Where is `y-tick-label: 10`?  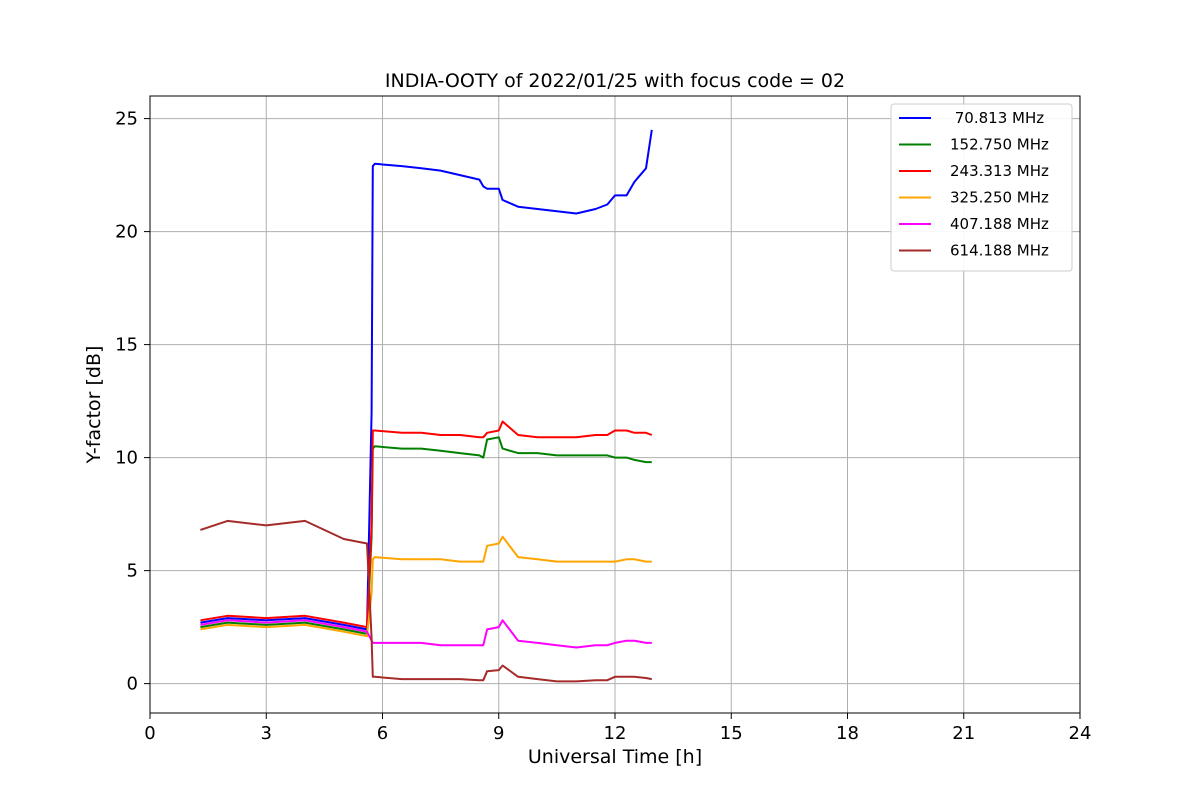
y-tick-label: 10 is located at coordinates (126, 458).